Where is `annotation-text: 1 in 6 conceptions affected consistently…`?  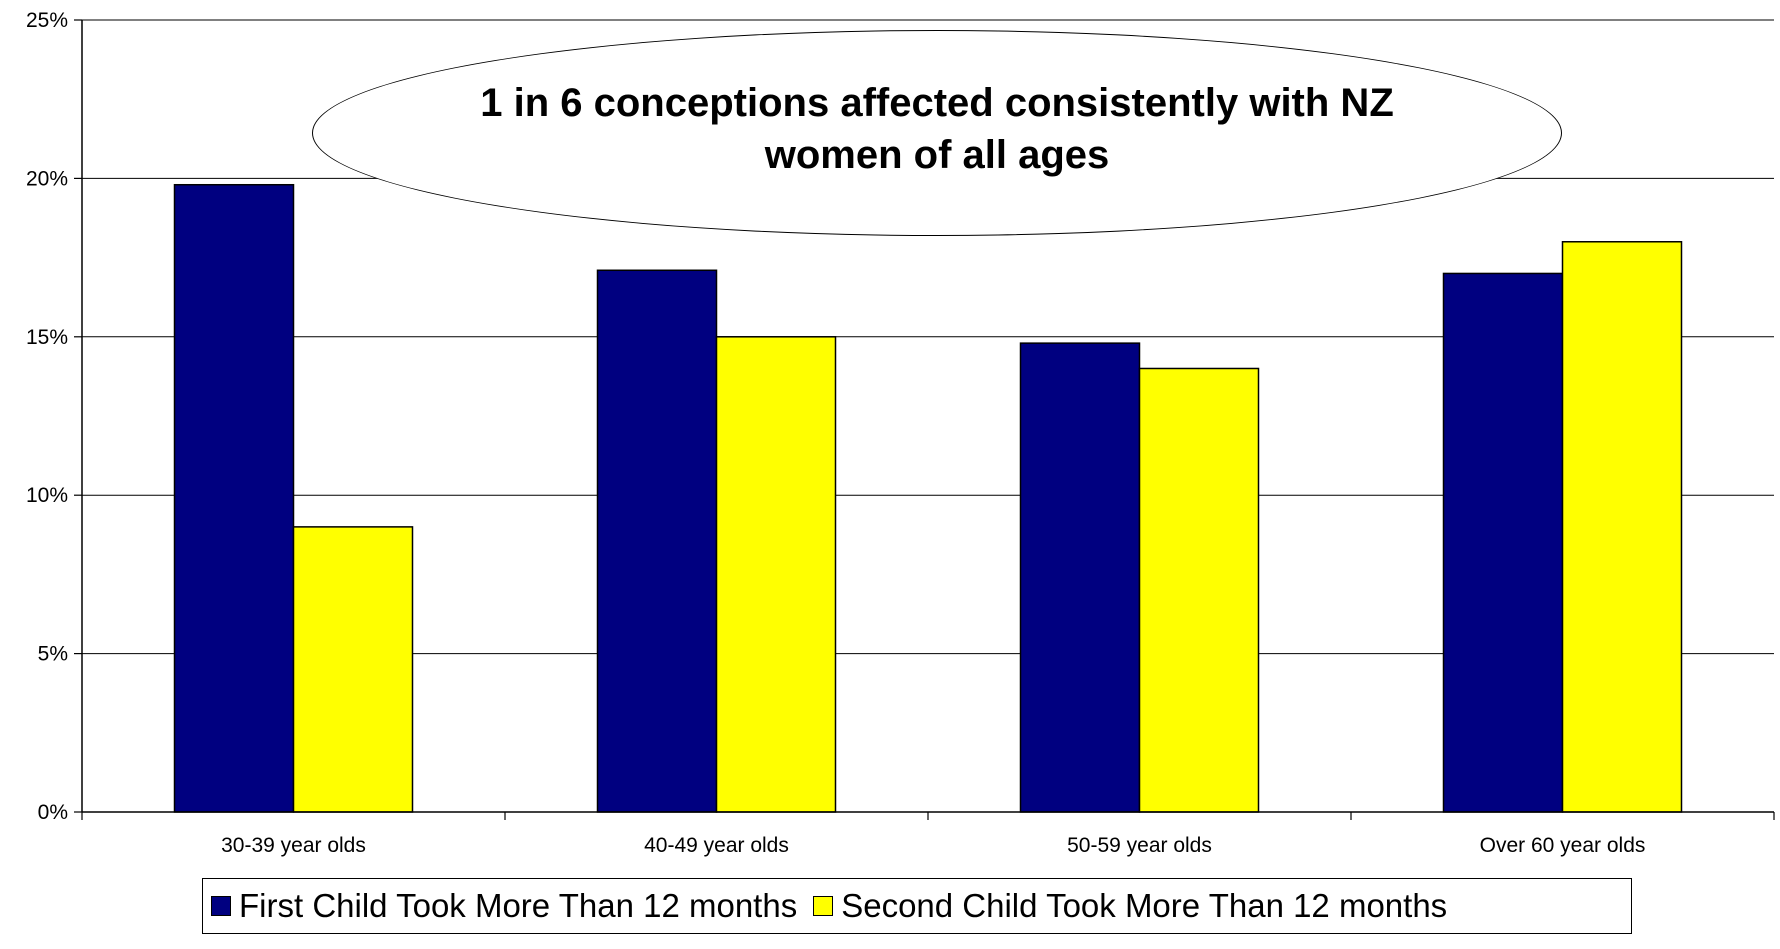
annotation-text: 1 in 6 conceptions affected consistently… is located at coordinates (937, 129).